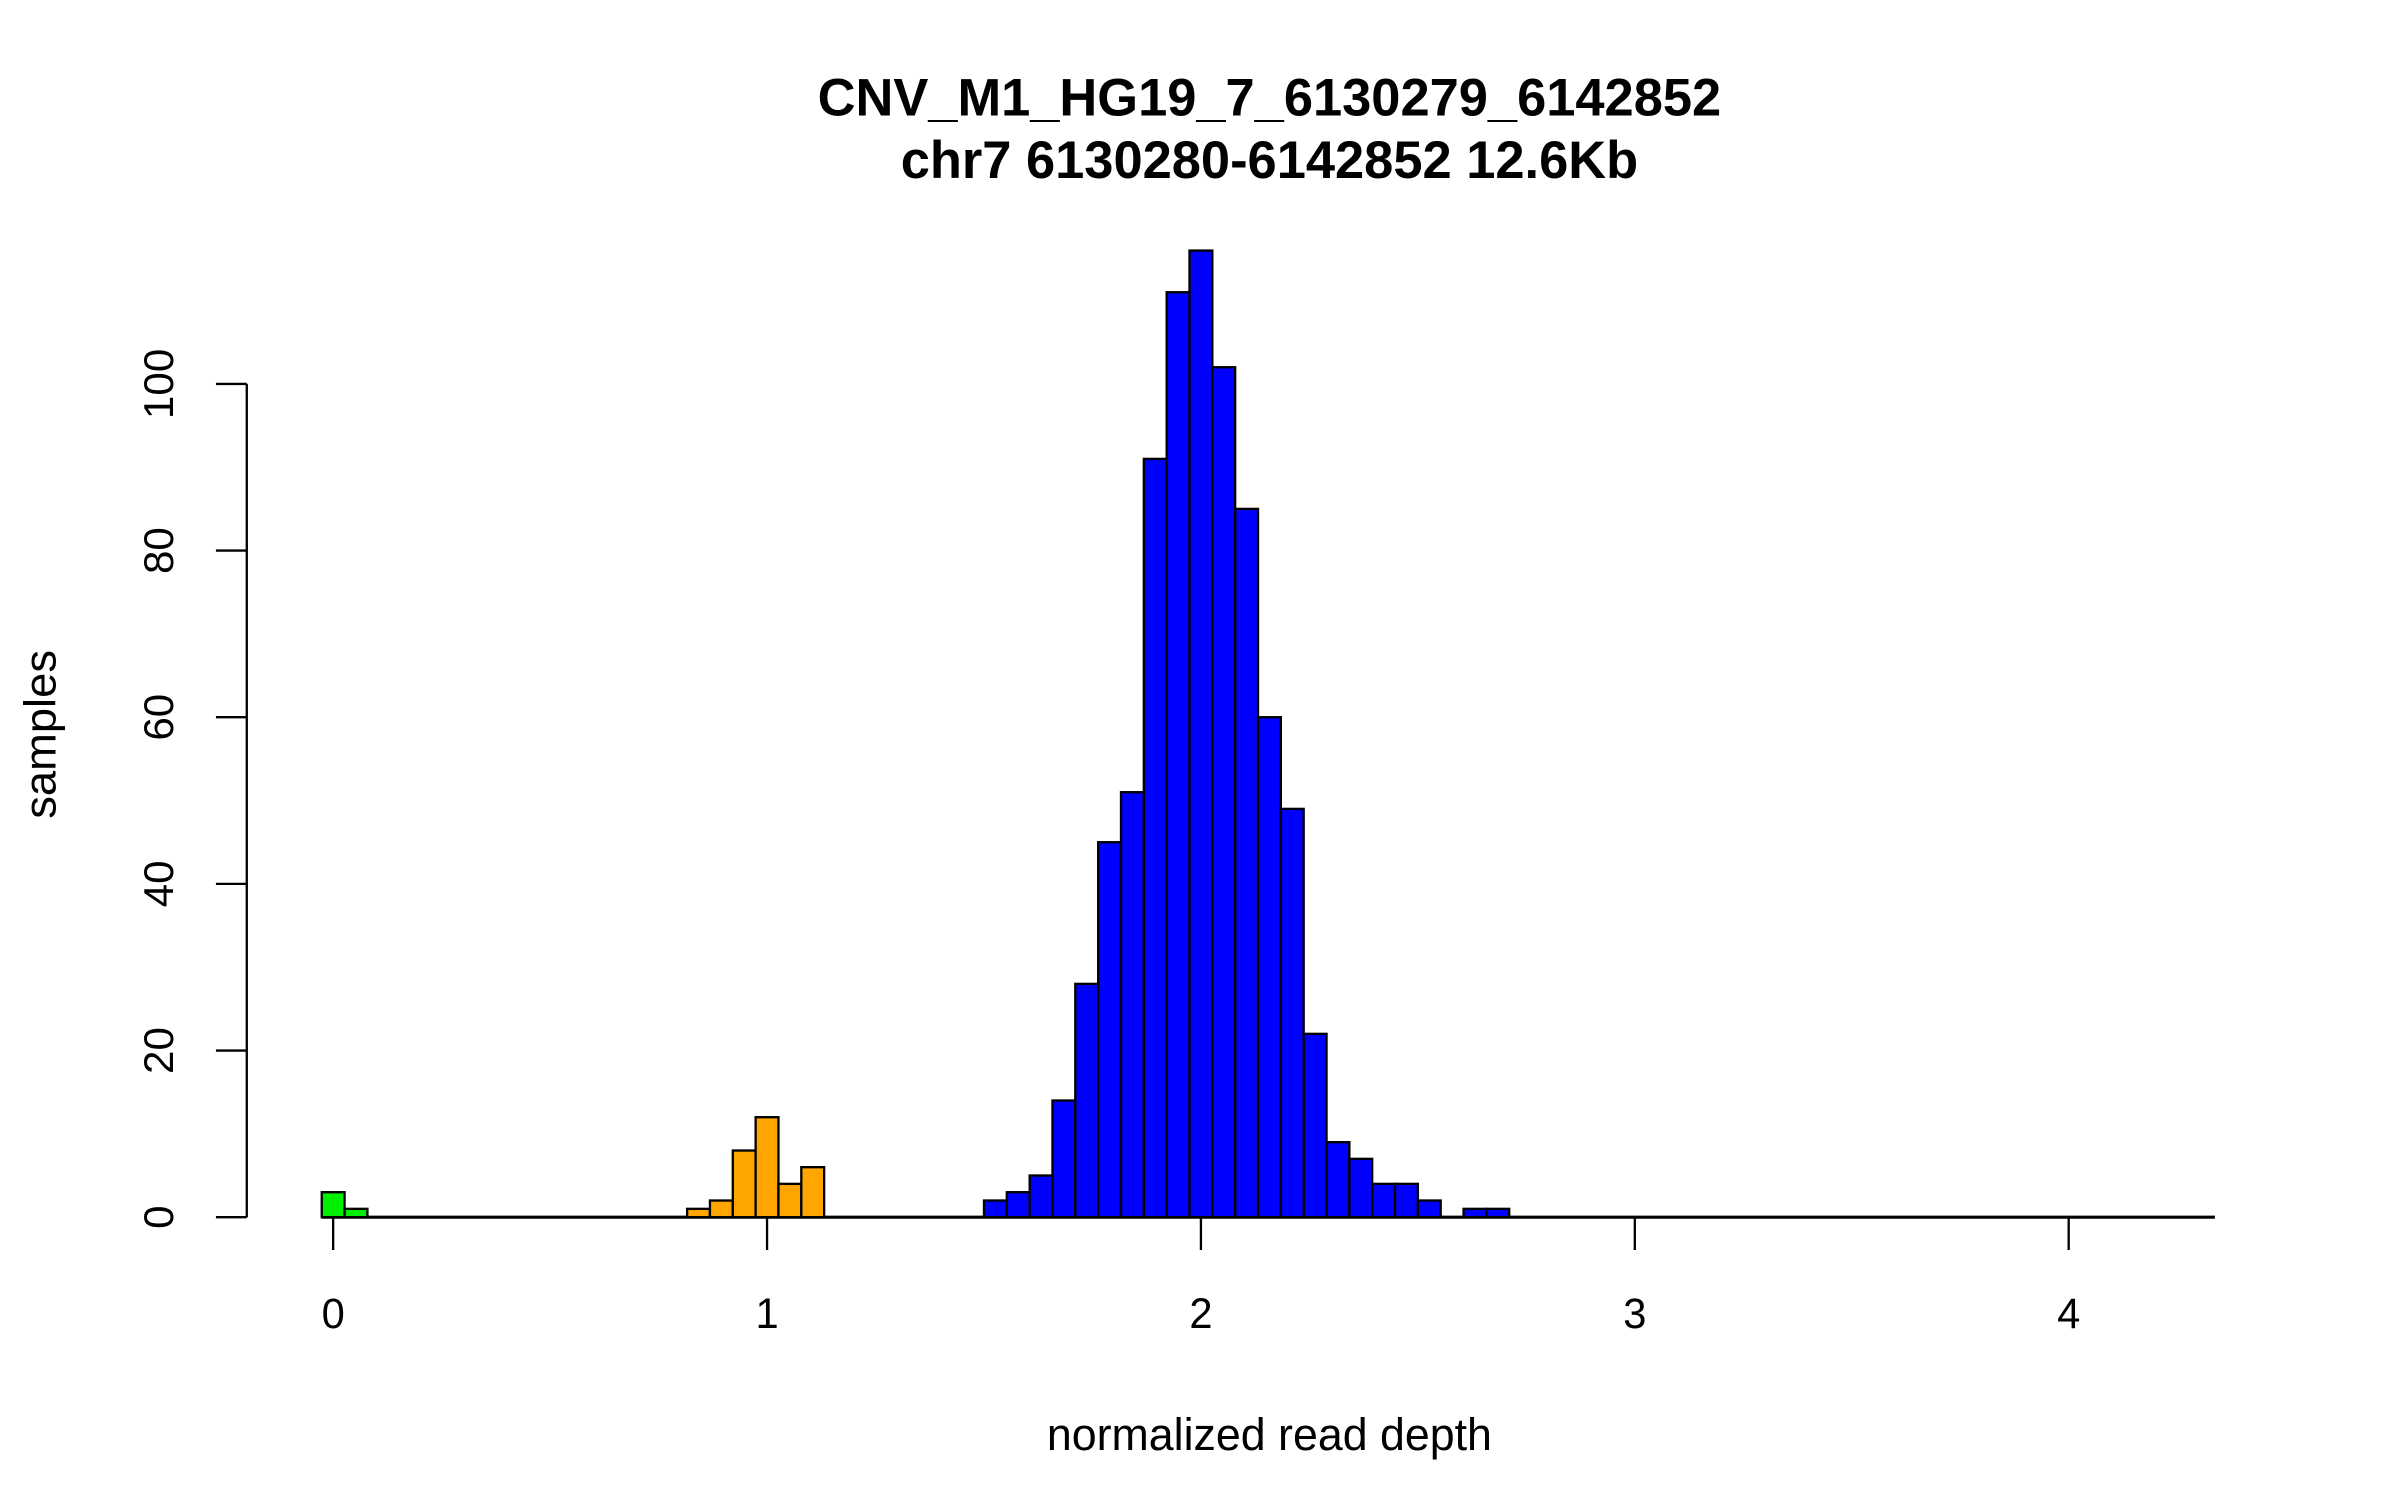 This screenshot has height=1500, width=2400. What do you see at coordinates (766, 1313) in the screenshot?
I see `x-tick-label: 1` at bounding box center [766, 1313].